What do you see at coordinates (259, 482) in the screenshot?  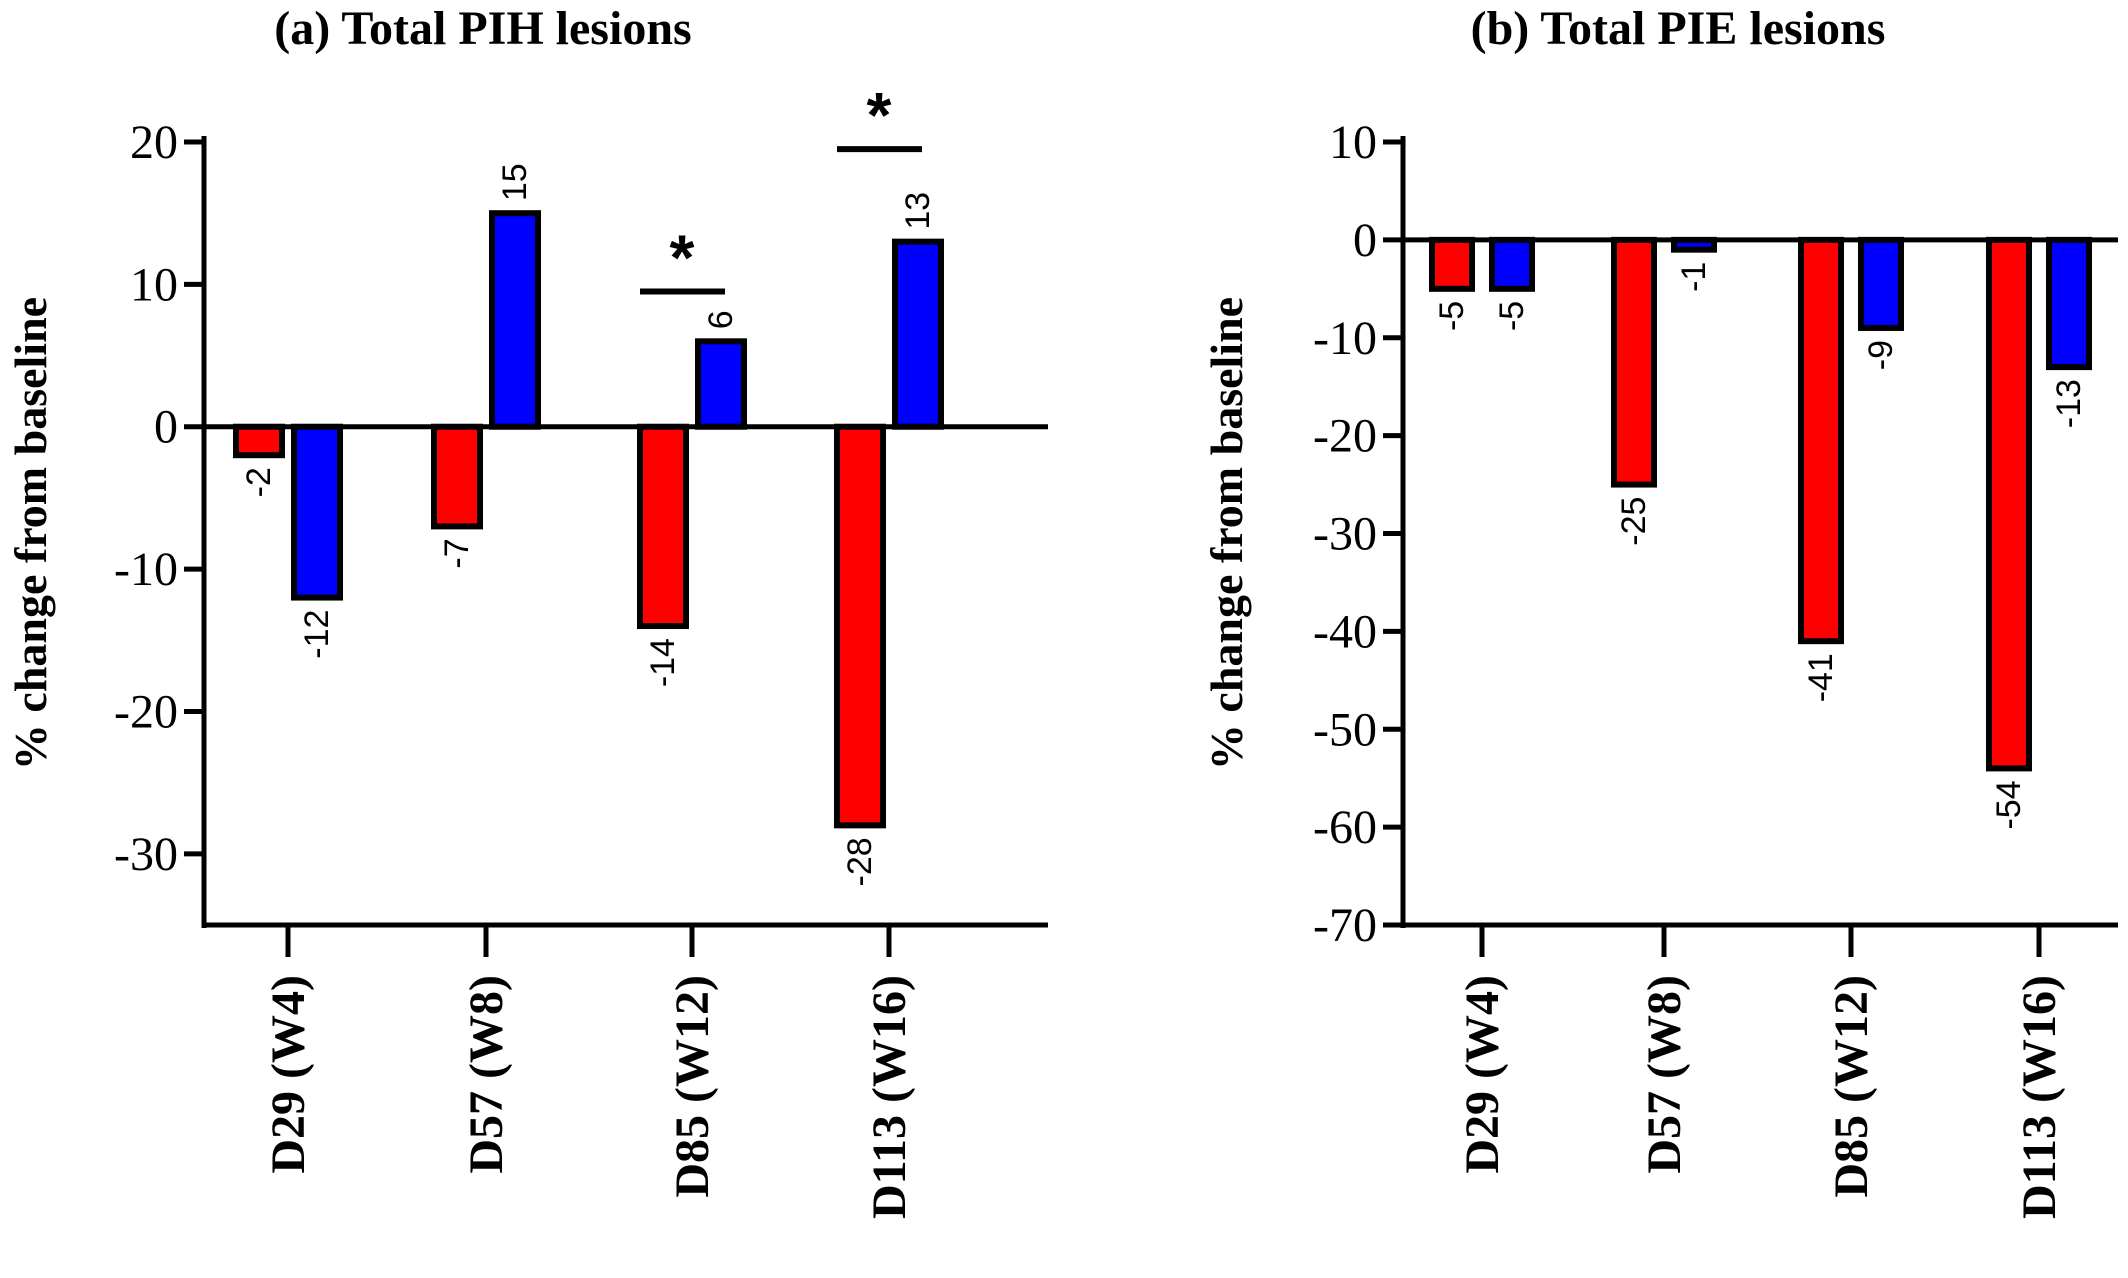 I see `data-label-a-s1-0: -2` at bounding box center [259, 482].